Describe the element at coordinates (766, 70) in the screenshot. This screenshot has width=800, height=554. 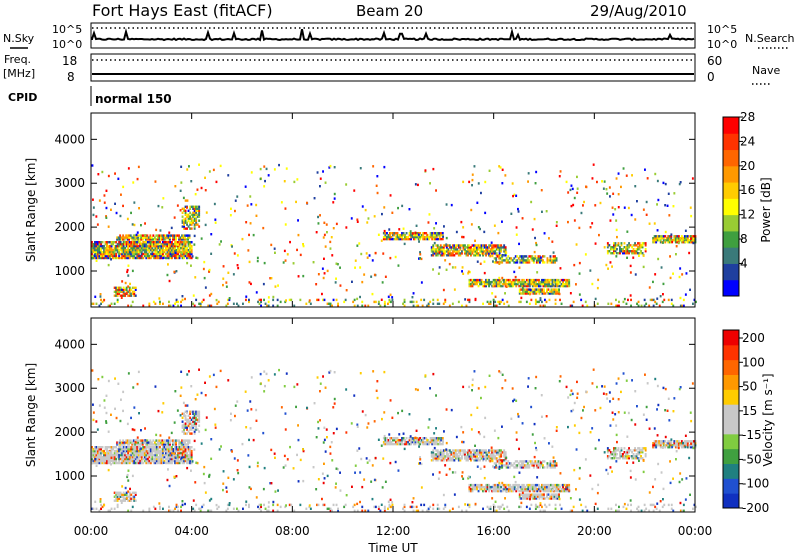
I see `nave-label: Nave` at that location.